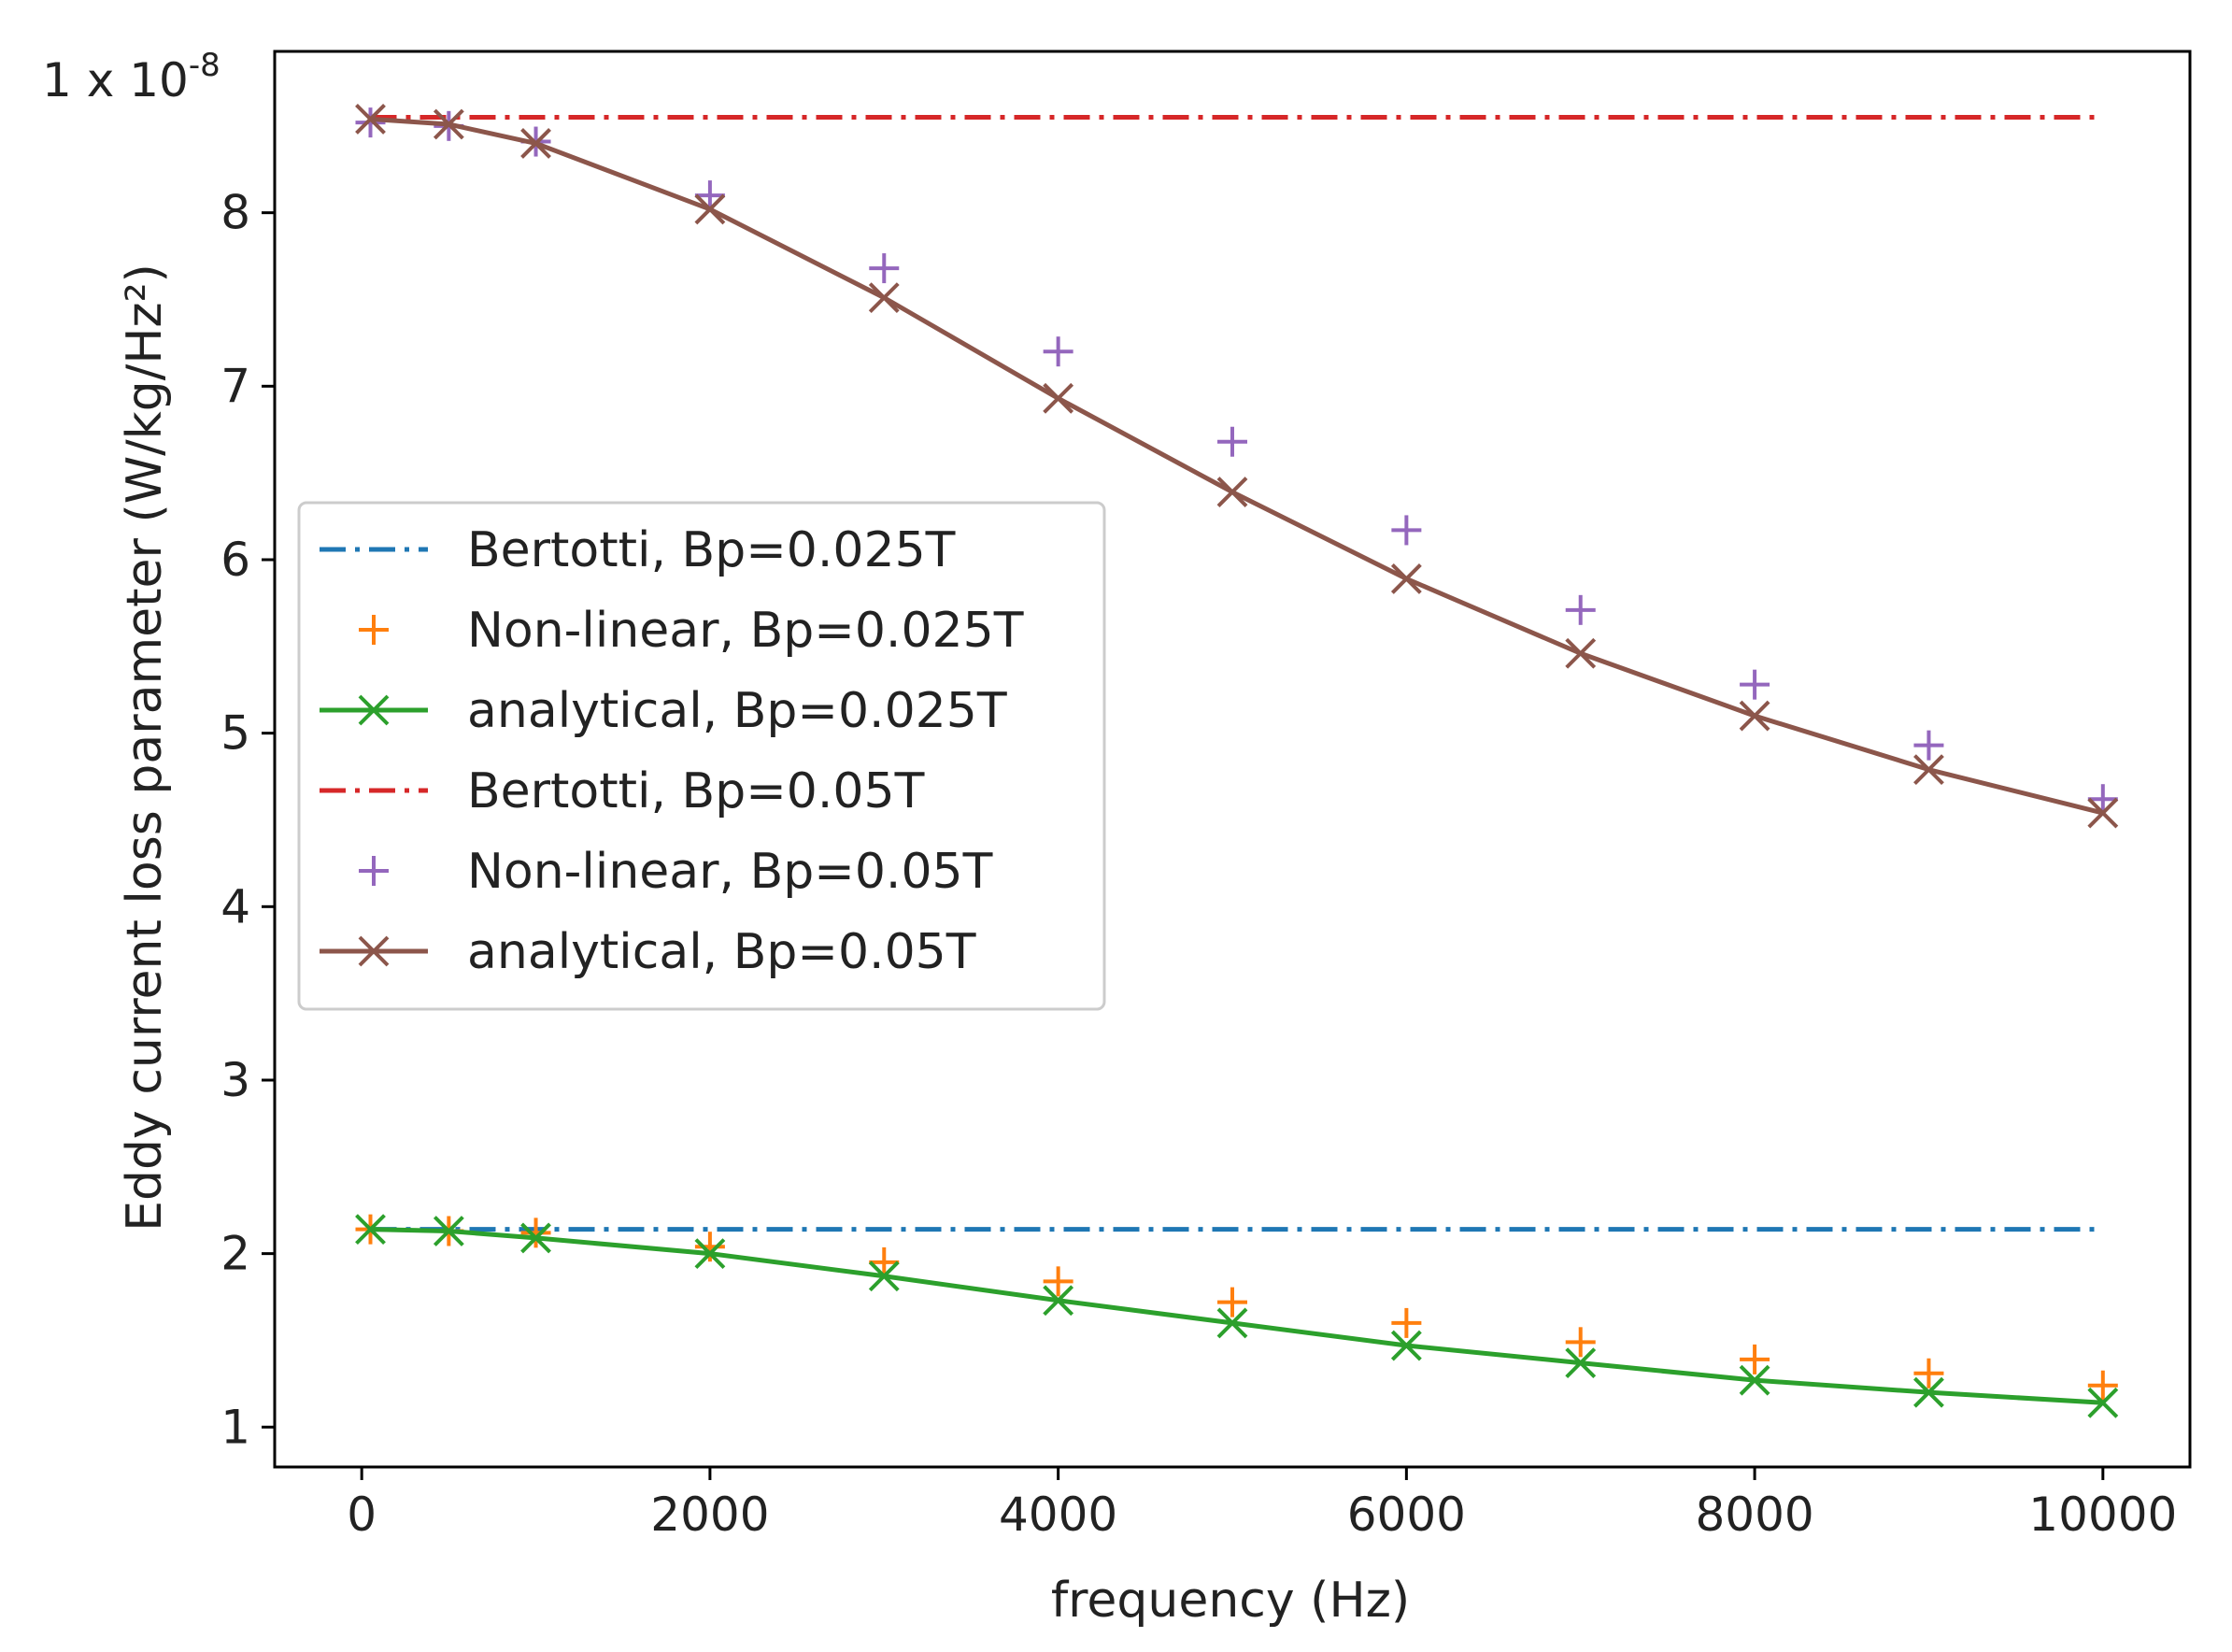 This screenshot has width=2232, height=1652. What do you see at coordinates (235, 1080) in the screenshot?
I see `y-tick-label: 3` at bounding box center [235, 1080].